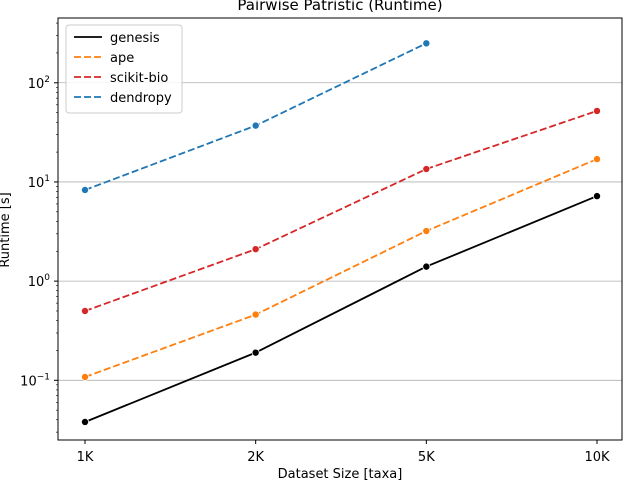 This screenshot has width=640, height=480. Describe the element at coordinates (426, 457) in the screenshot. I see `x-tick-label: 5K` at that location.